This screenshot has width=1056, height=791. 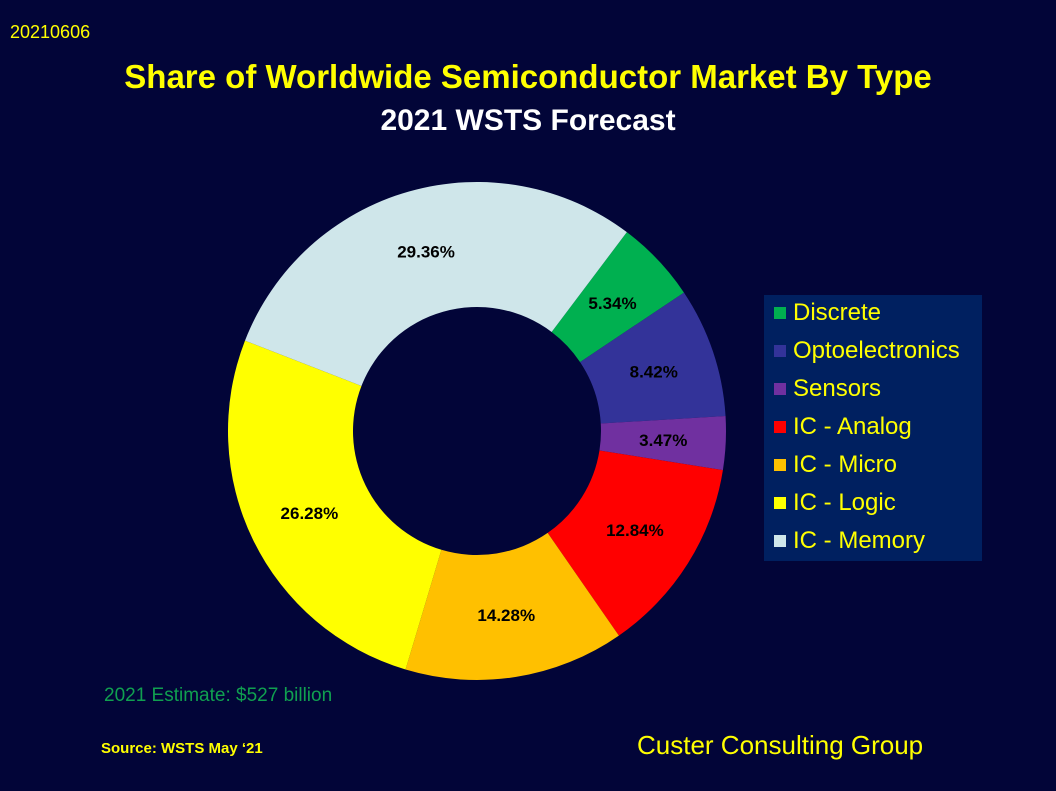 What do you see at coordinates (635, 530) in the screenshot?
I see `slice-label: 12.84%` at bounding box center [635, 530].